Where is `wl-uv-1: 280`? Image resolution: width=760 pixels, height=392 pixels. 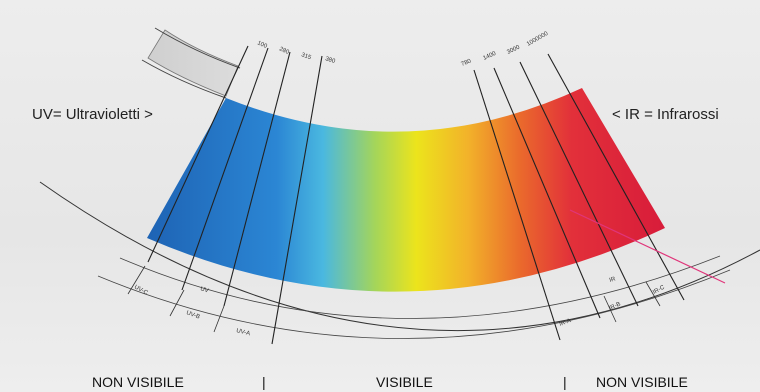
wl-uv-1: 280 is located at coordinates (284, 51).